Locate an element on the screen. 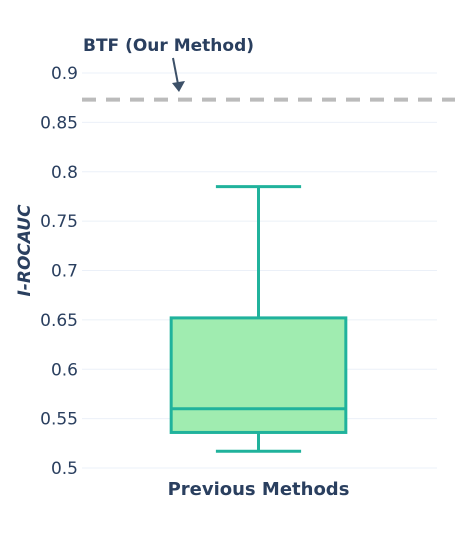 The height and width of the screenshot is (537, 470). annotation-arrow-head is located at coordinates (178, 86).